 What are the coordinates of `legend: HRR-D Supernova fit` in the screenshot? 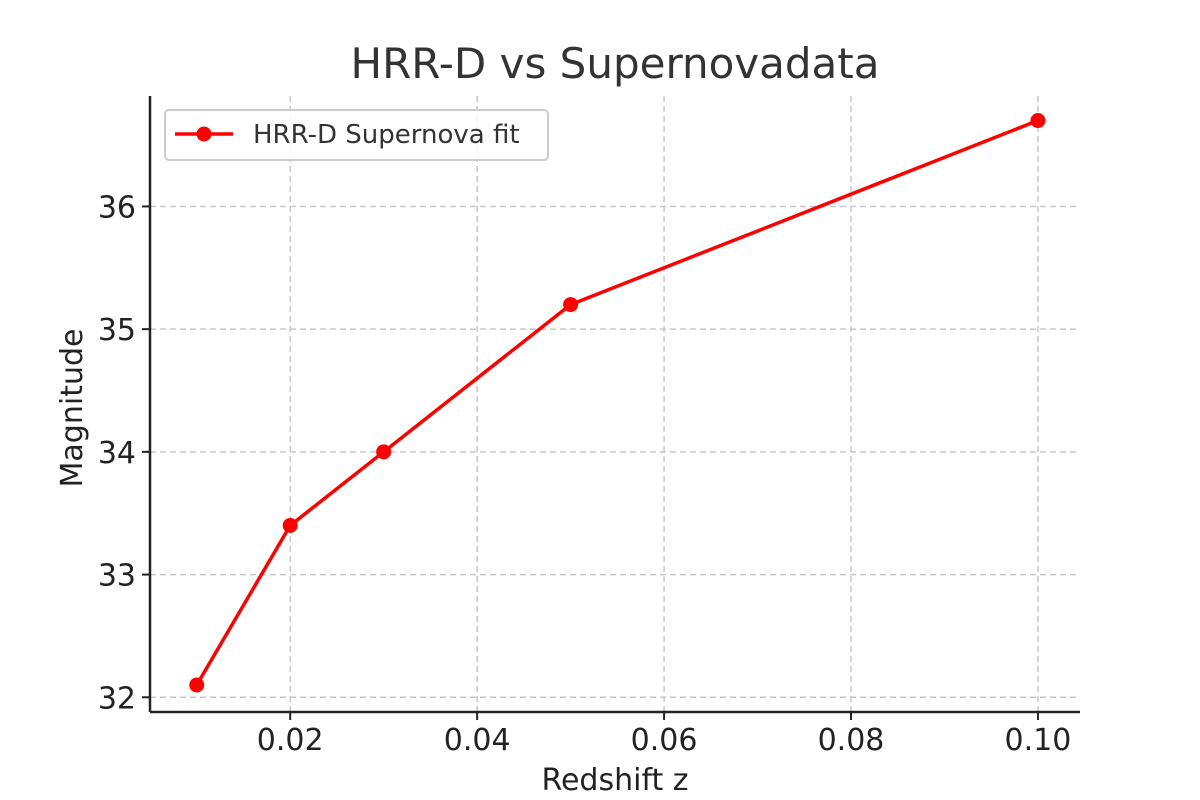 It's located at (356, 135).